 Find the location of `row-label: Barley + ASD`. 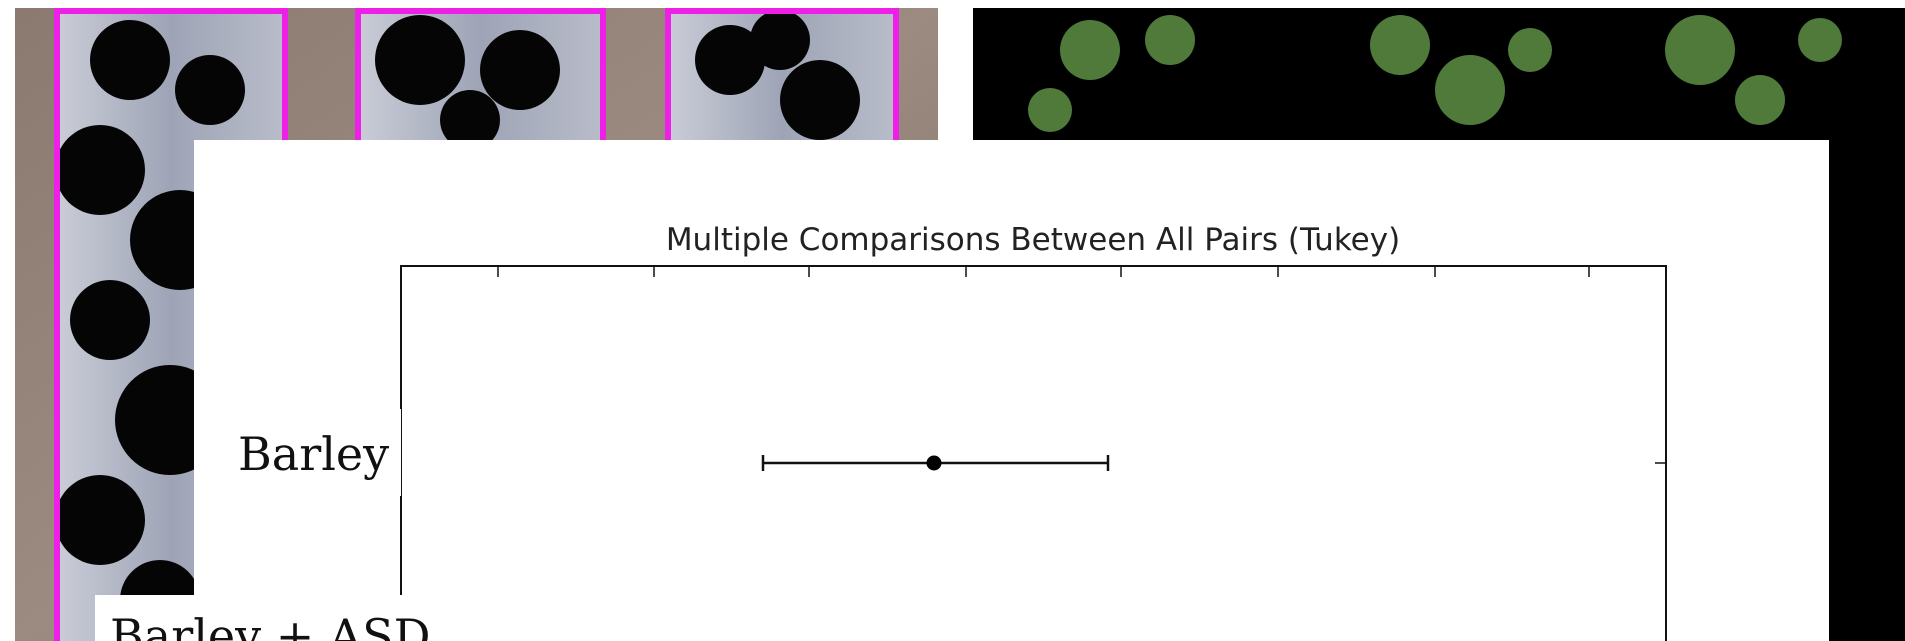

row-label: Barley + ASD is located at coordinates (270, 625).